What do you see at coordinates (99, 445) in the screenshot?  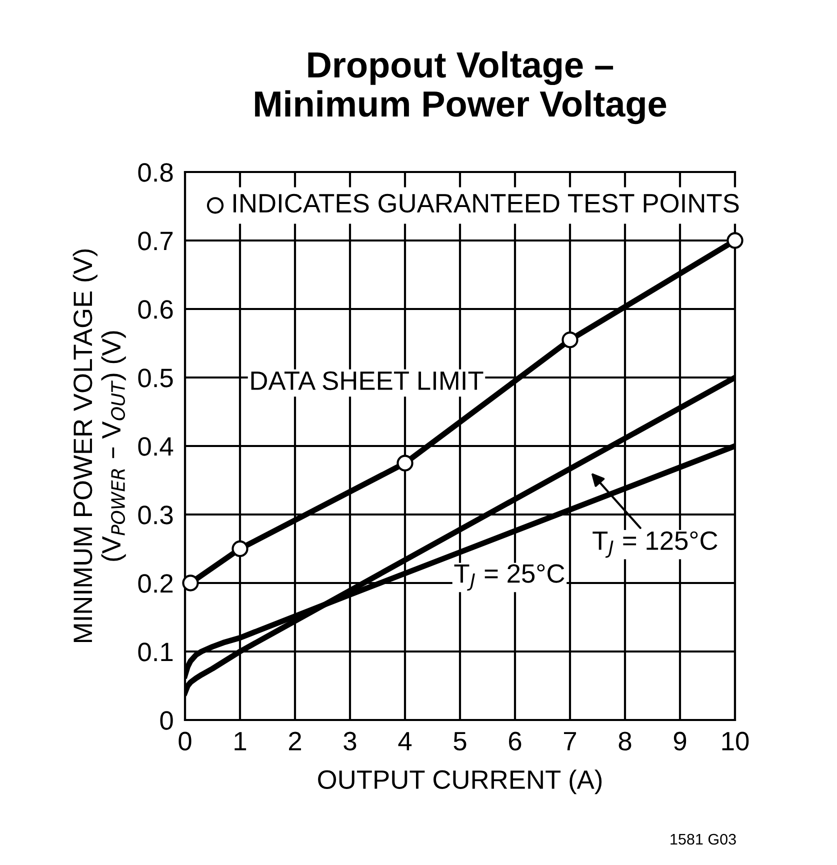 I see `y-axis-title: MINIMUM POWER VOLTAGE (V) (V$_{POWER}$ – V$_{OUT}$) (V)` at bounding box center [99, 445].